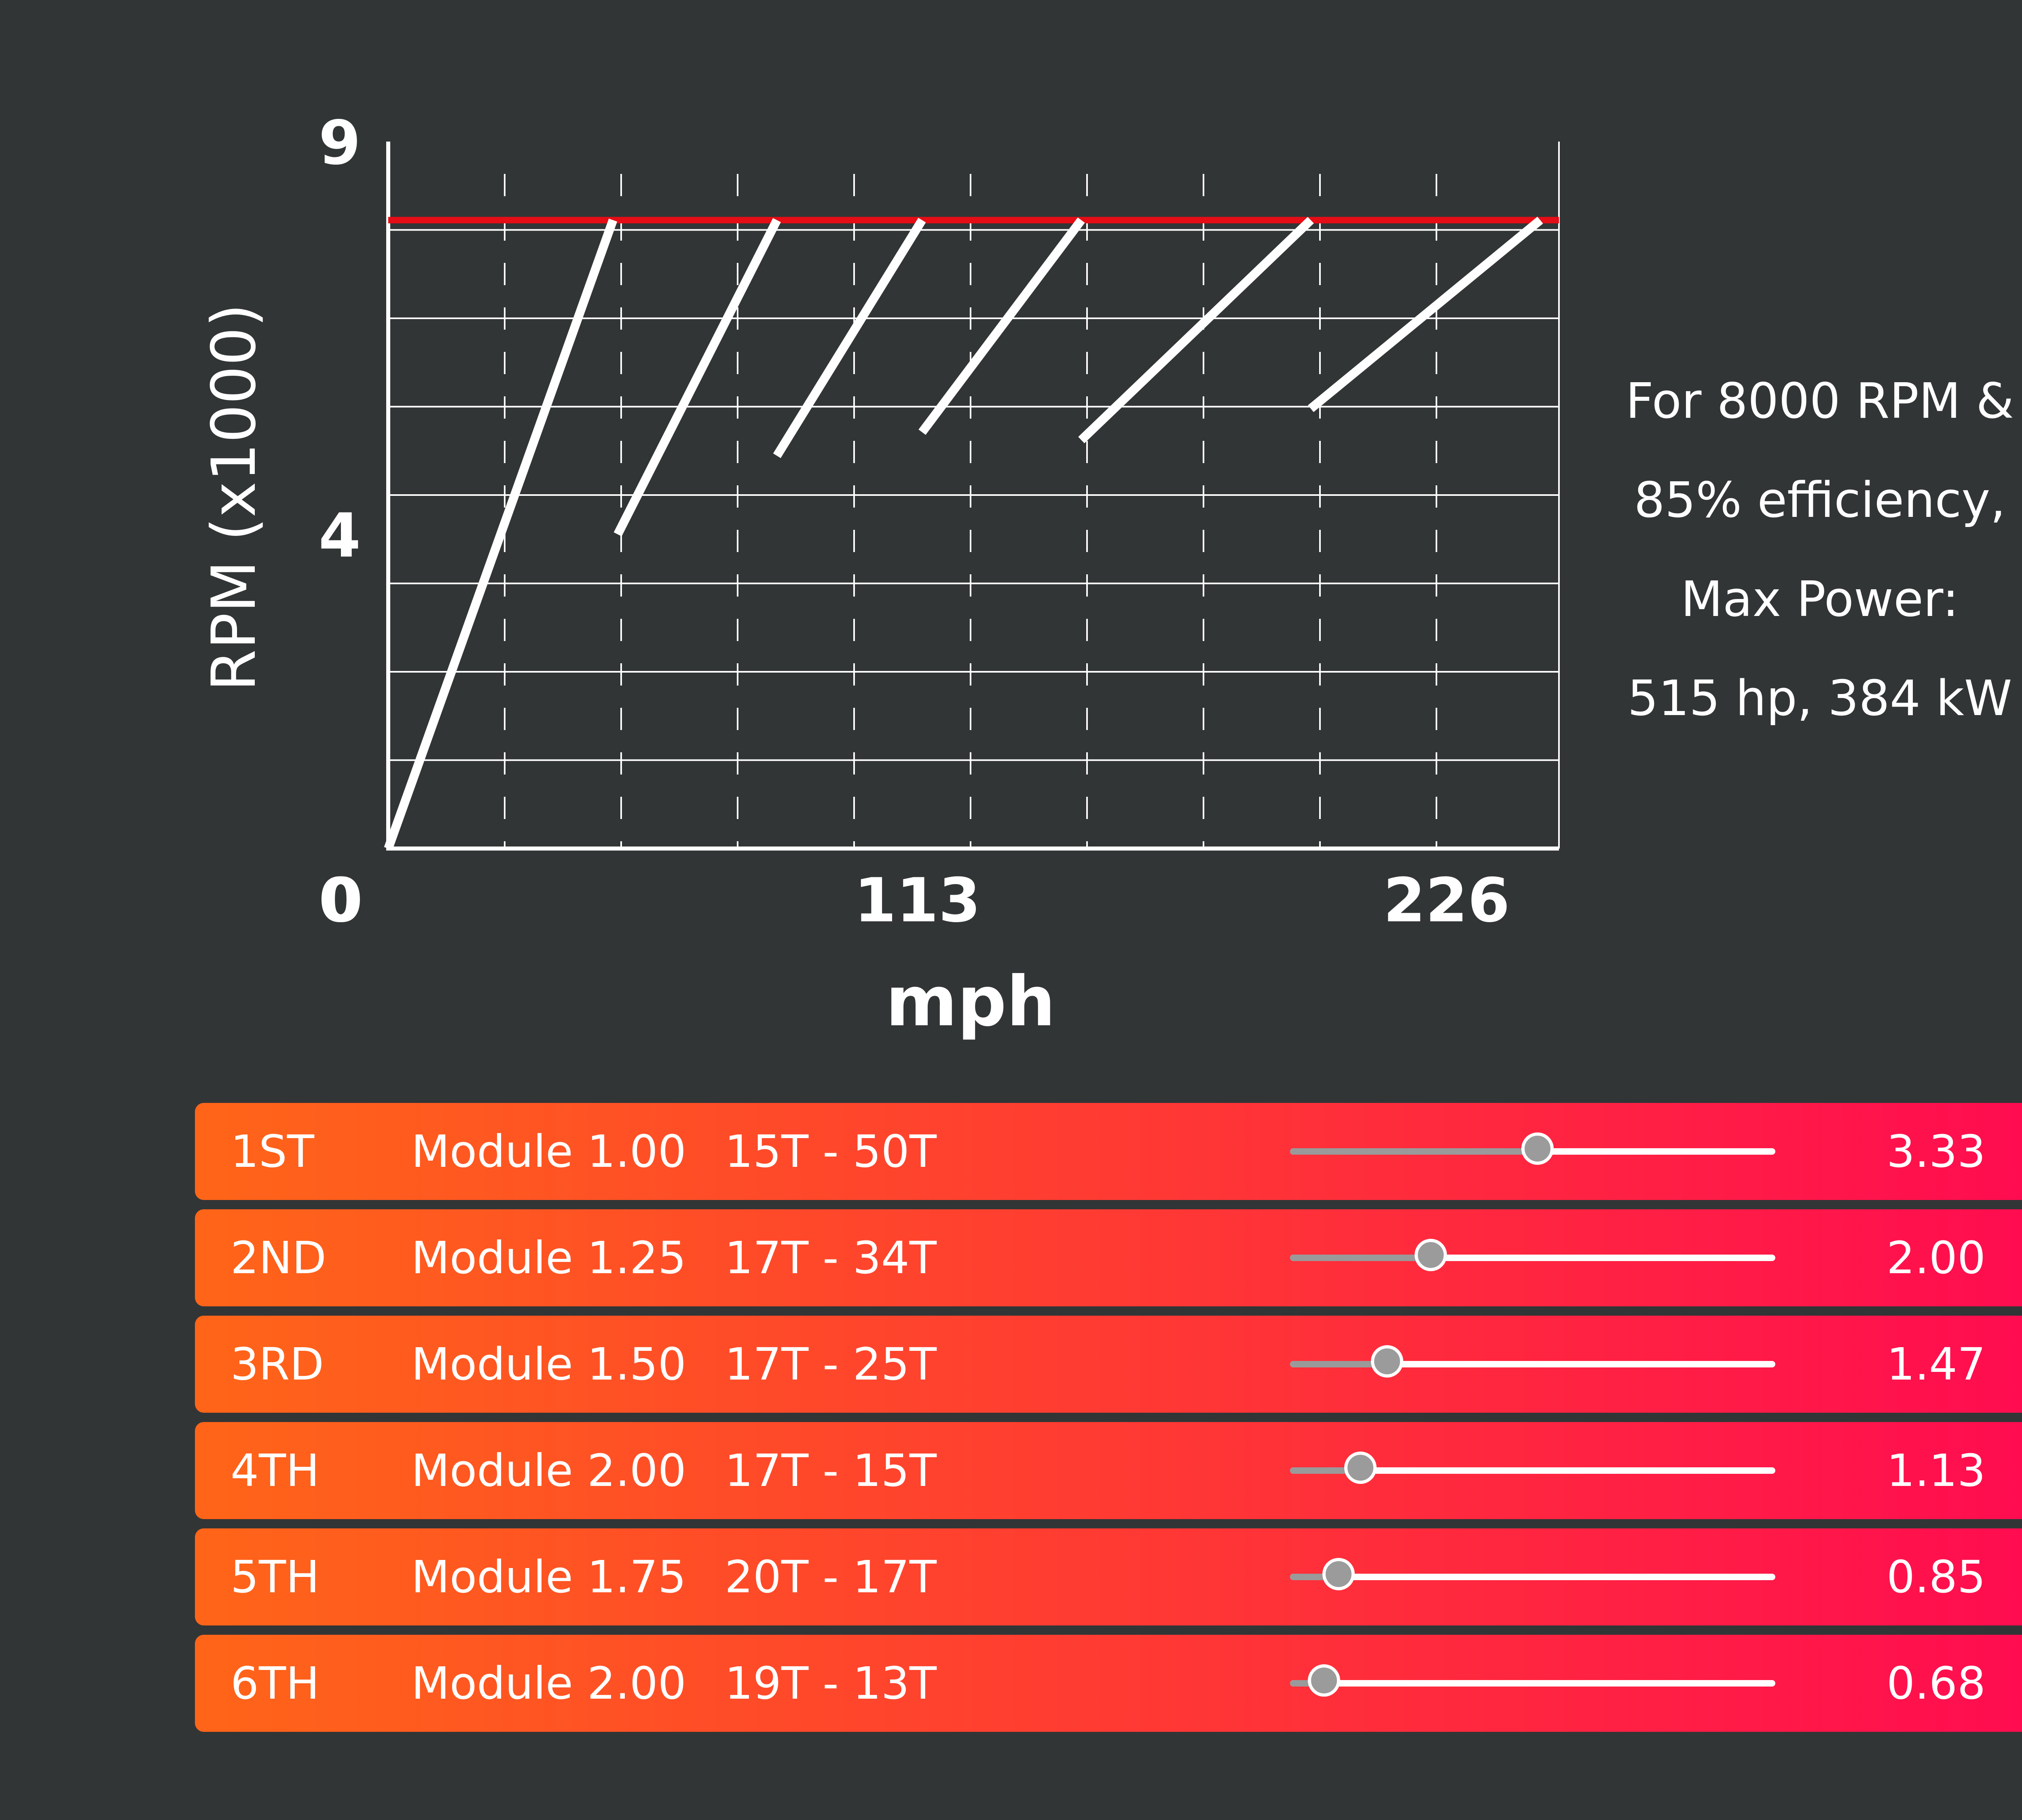 This screenshot has width=2022, height=1820. Describe the element at coordinates (831, 1151) in the screenshot. I see `gear-teeth: 15T - 50T` at that location.